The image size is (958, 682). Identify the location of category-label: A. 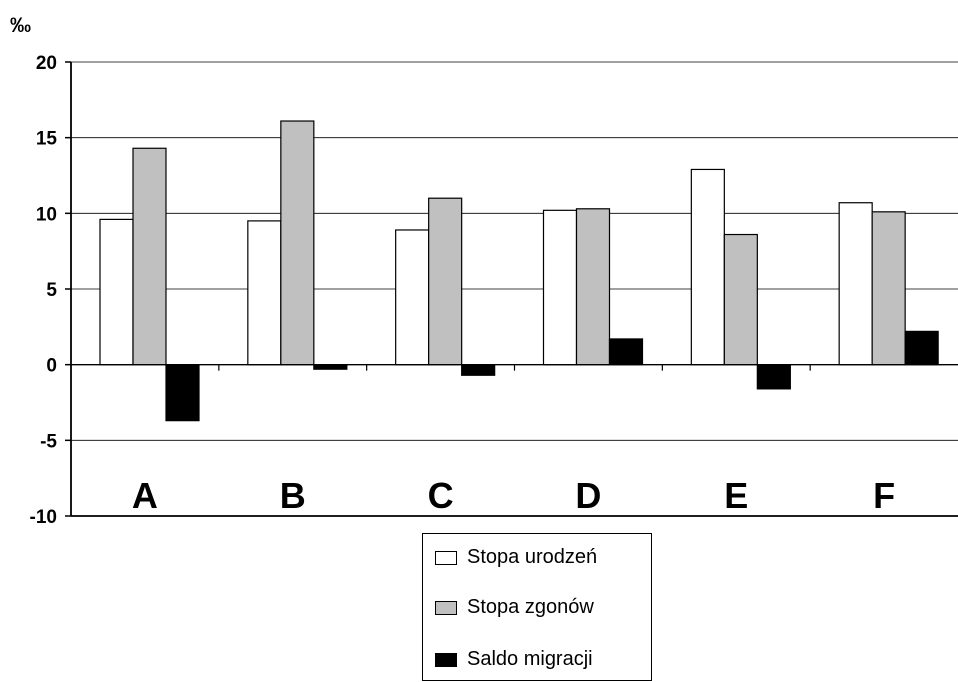
(145, 495).